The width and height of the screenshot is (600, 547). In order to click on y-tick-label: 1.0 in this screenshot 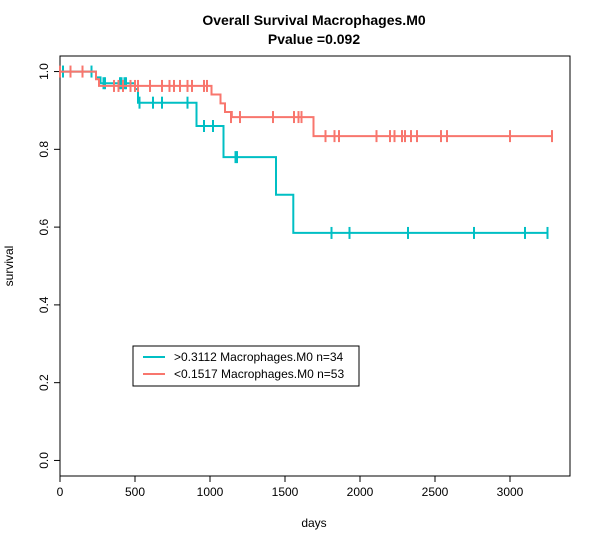, I will do `click(44, 71)`.